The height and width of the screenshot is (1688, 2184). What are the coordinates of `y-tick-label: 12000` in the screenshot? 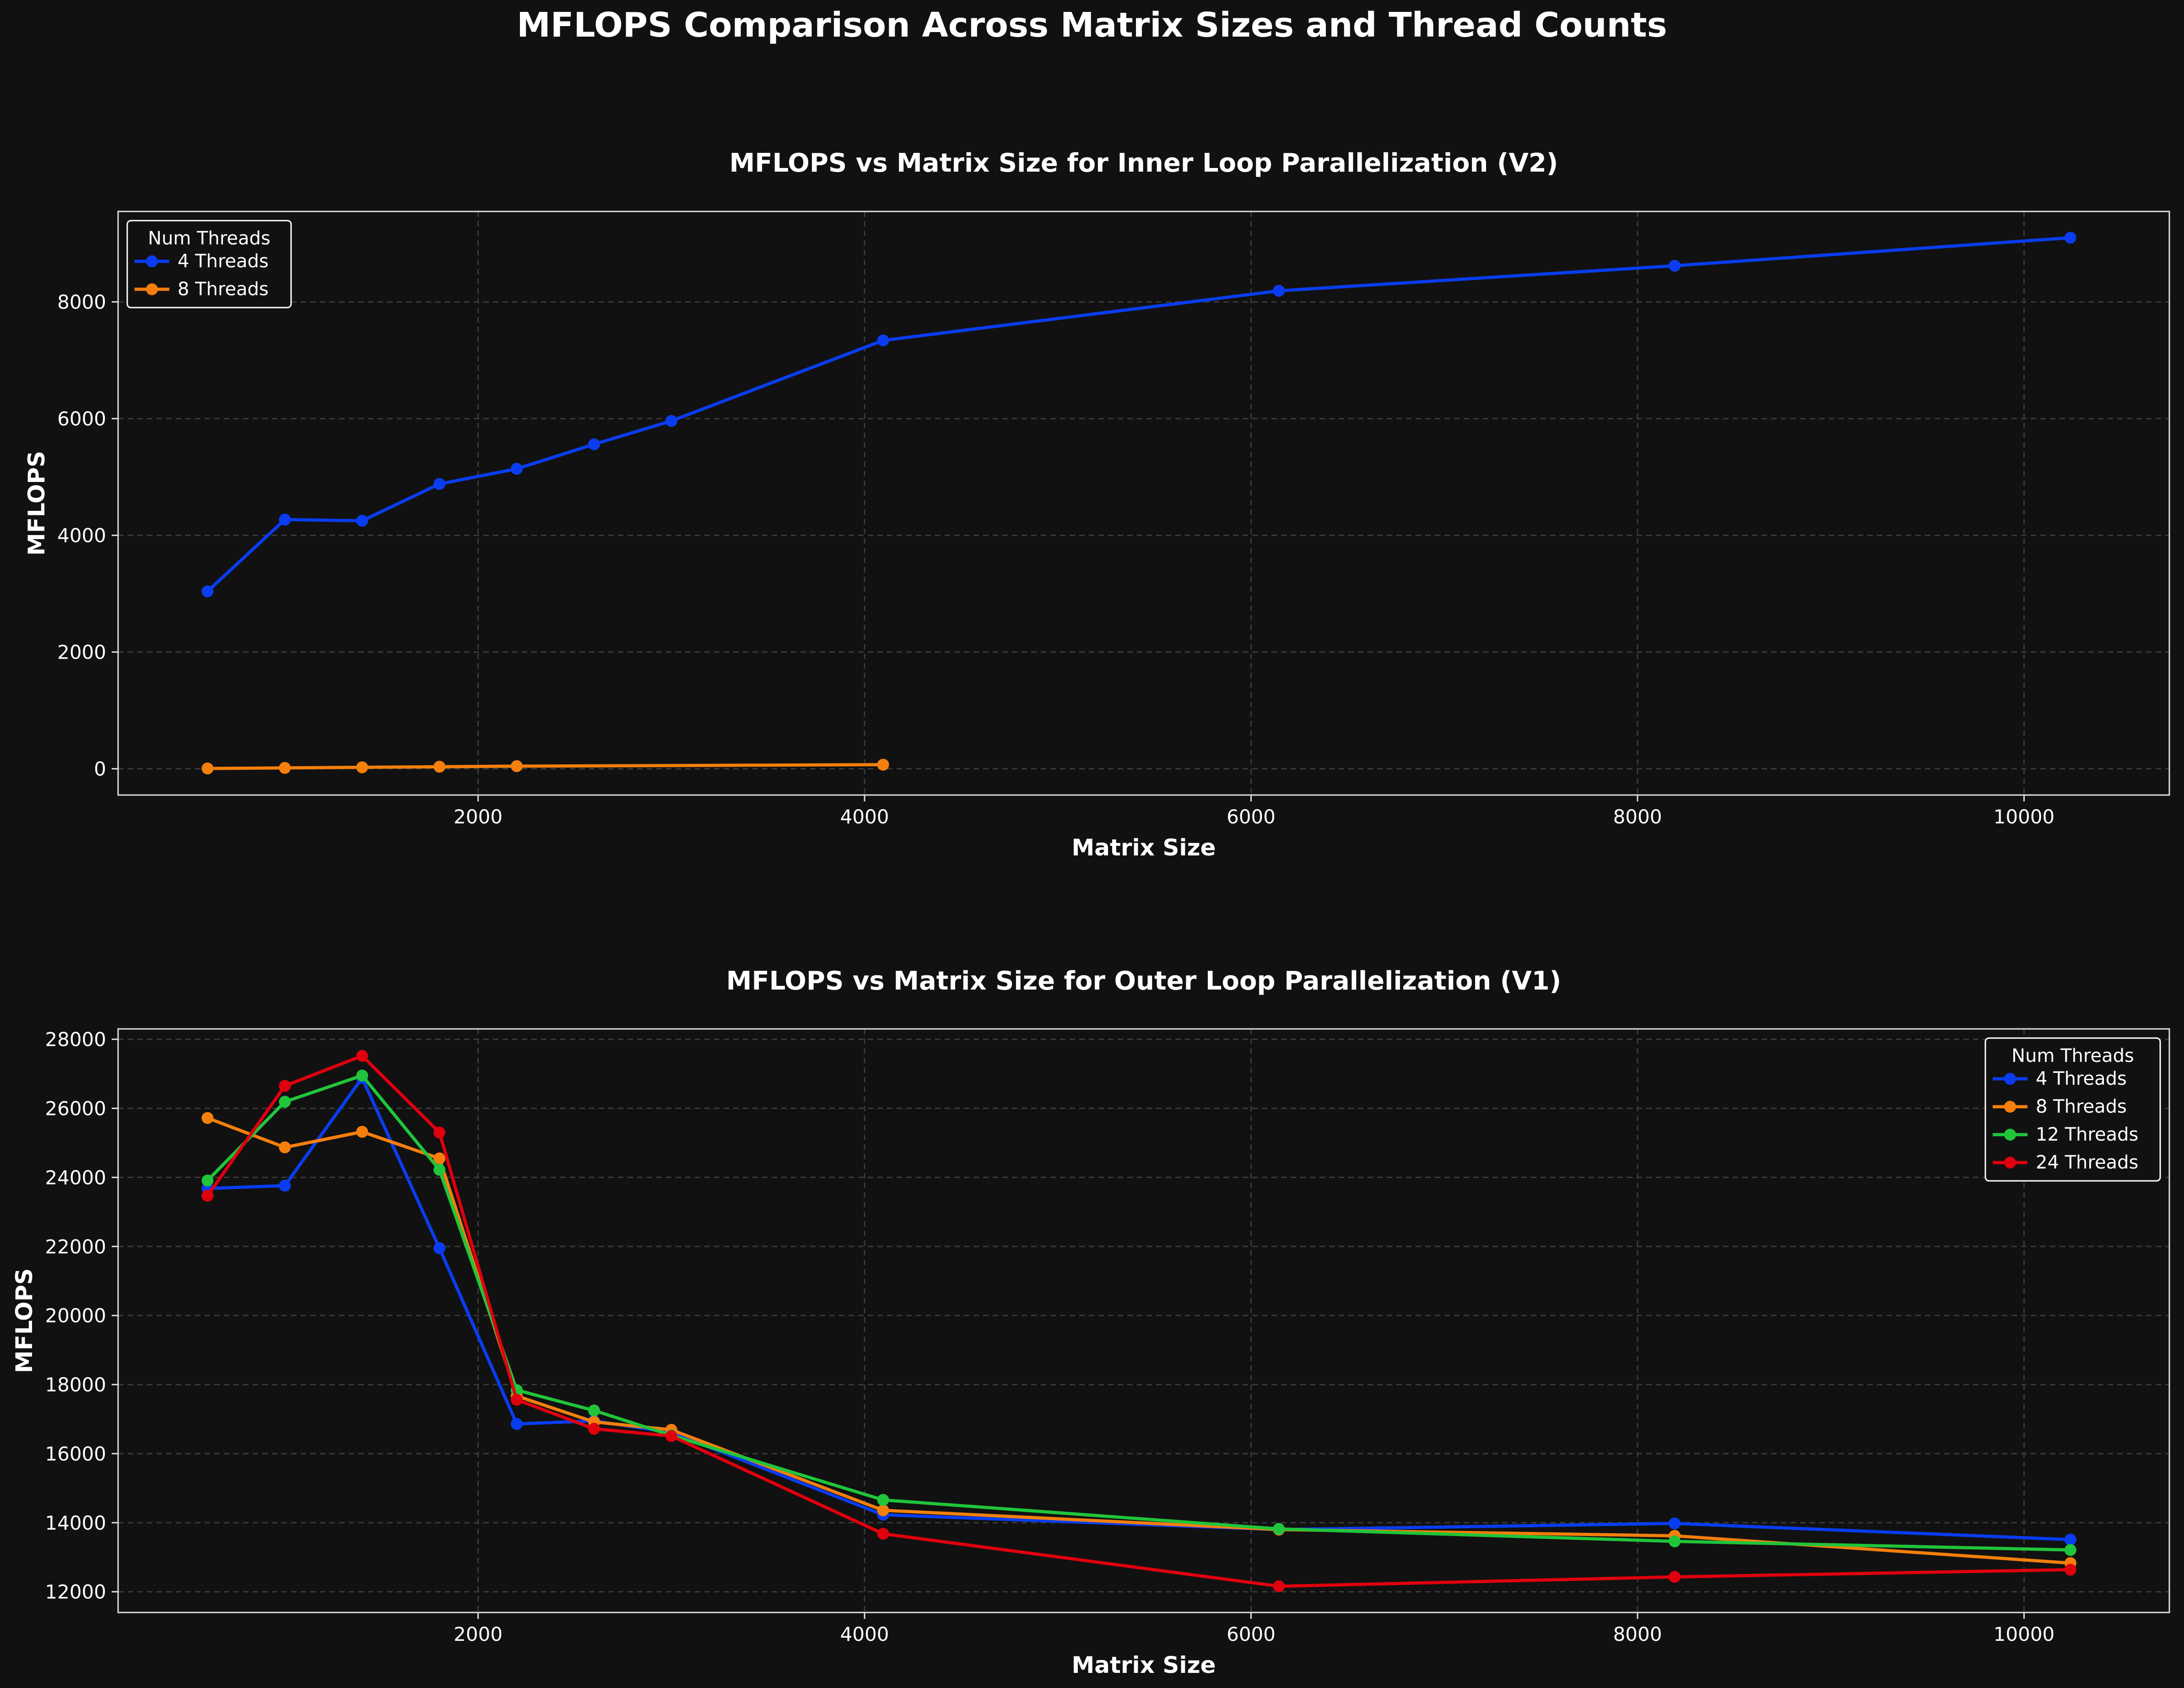 It's located at (75, 1592).